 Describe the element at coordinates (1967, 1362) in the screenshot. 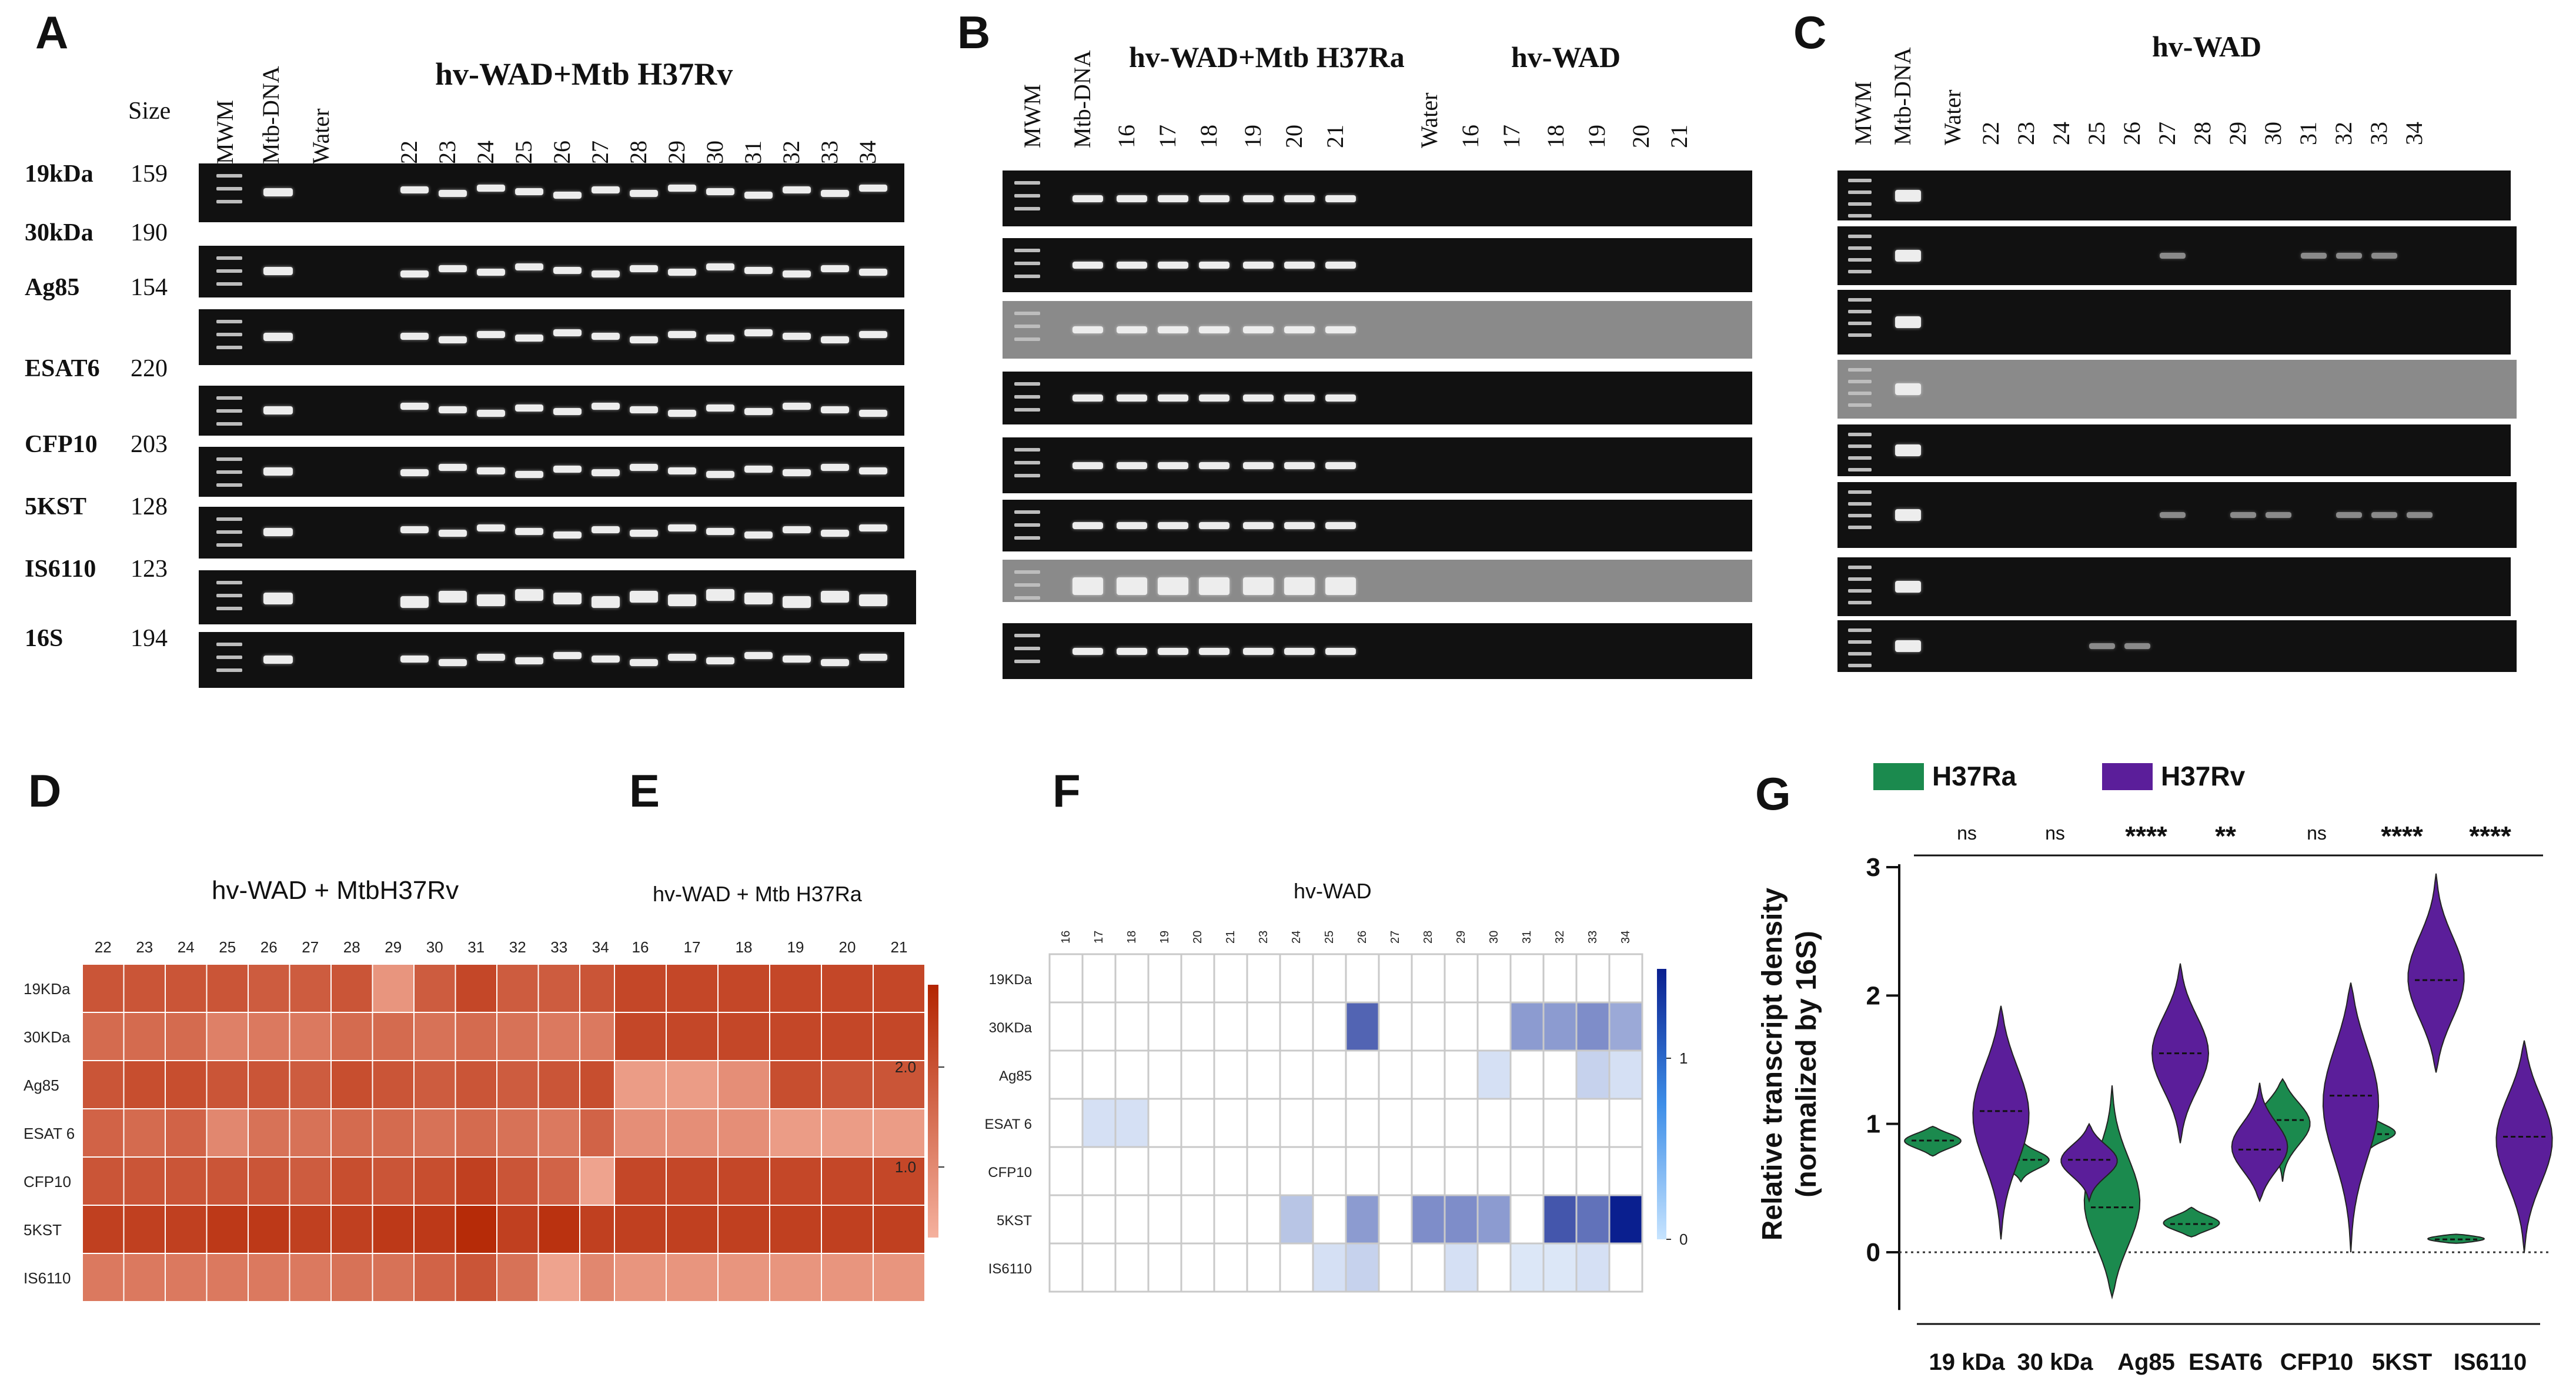

I see `x-category-label: 19 kDa` at that location.